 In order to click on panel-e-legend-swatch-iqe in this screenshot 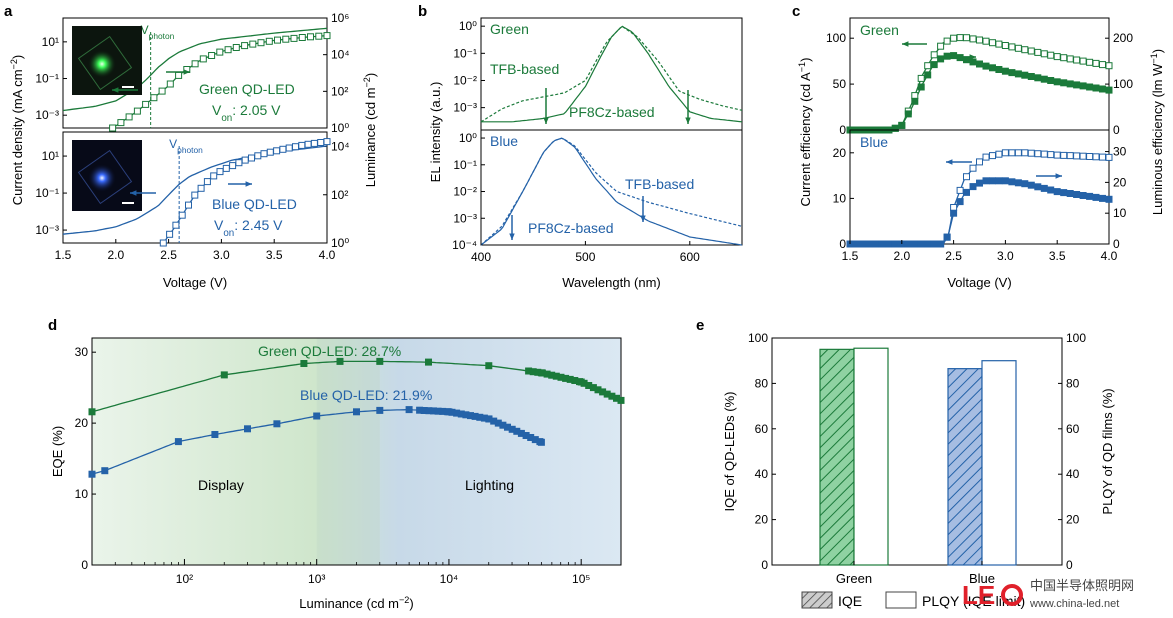, I will do `click(817, 600)`.